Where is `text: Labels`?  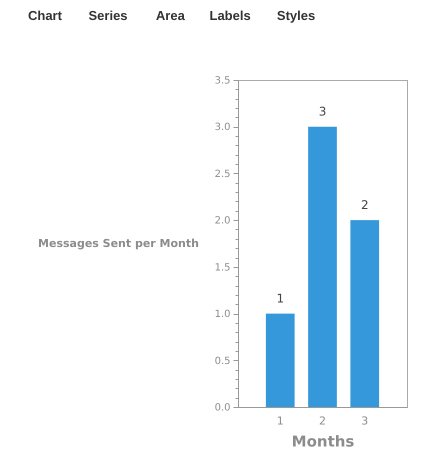
text: Labels is located at coordinates (230, 15).